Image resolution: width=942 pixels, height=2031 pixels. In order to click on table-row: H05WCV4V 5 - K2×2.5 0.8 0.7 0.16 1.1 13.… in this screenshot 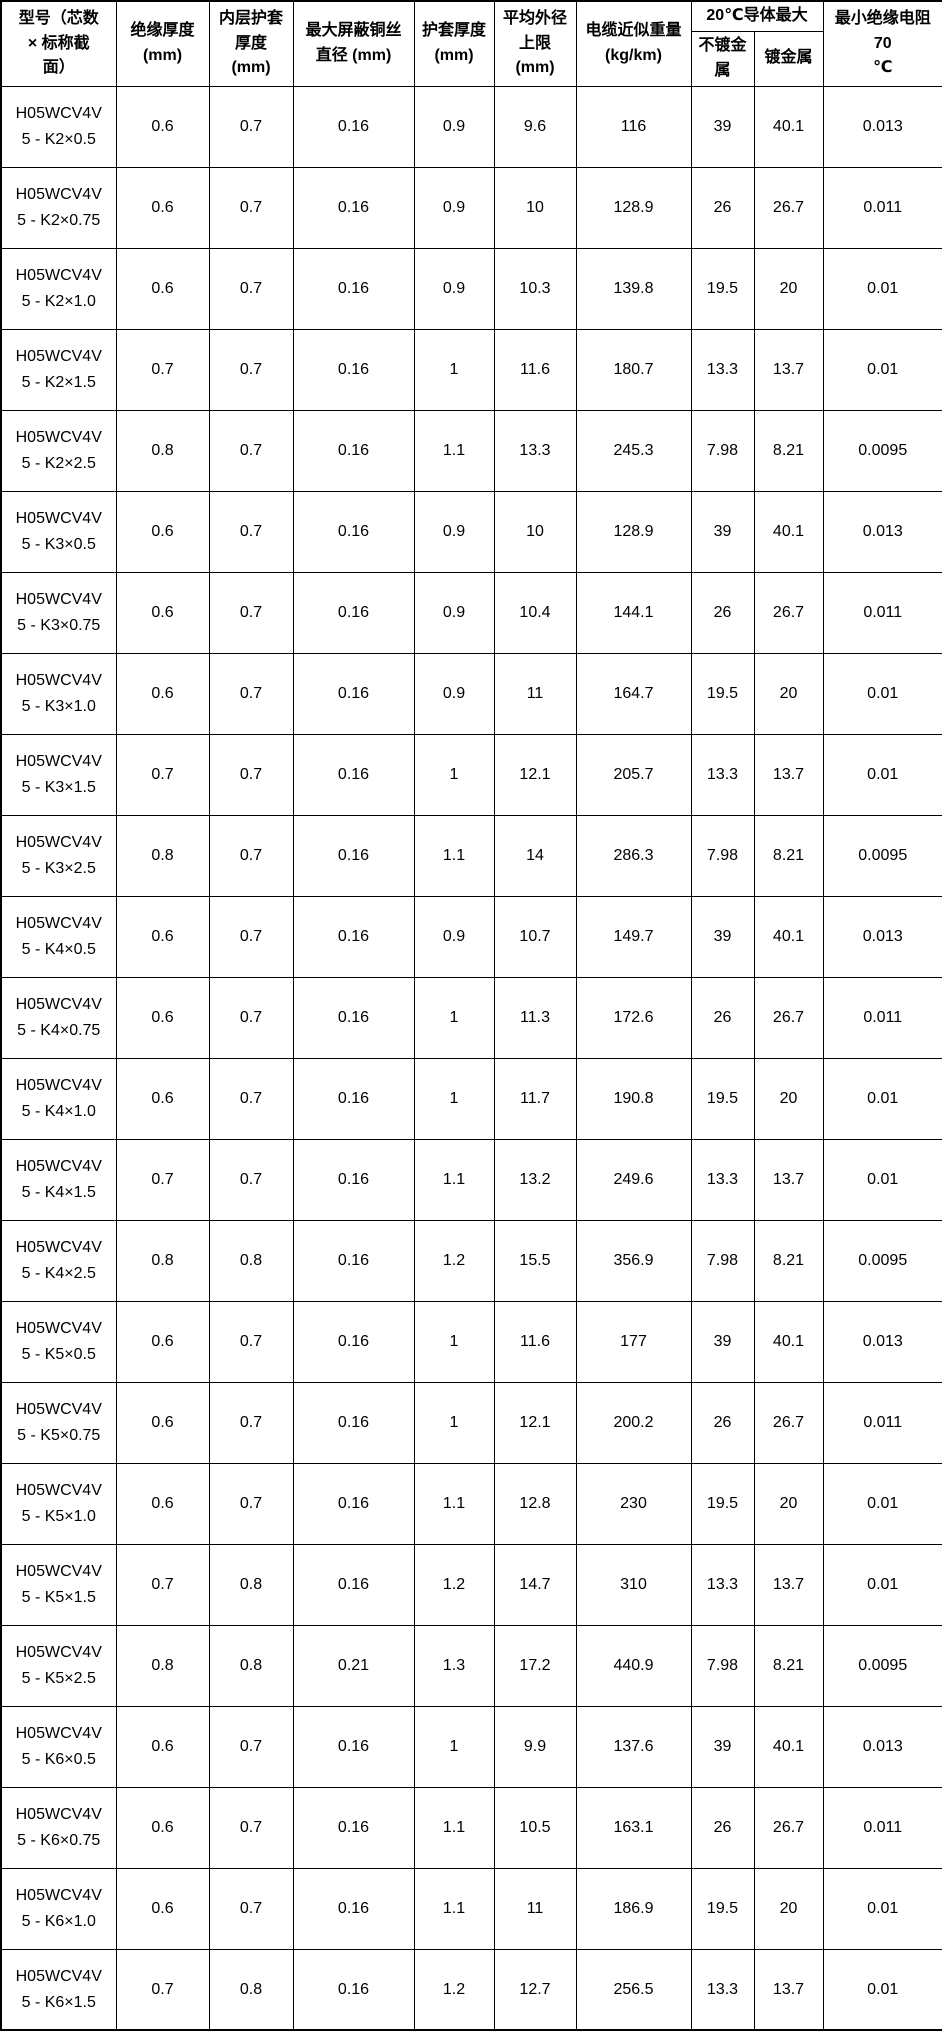, I will do `click(471, 450)`.